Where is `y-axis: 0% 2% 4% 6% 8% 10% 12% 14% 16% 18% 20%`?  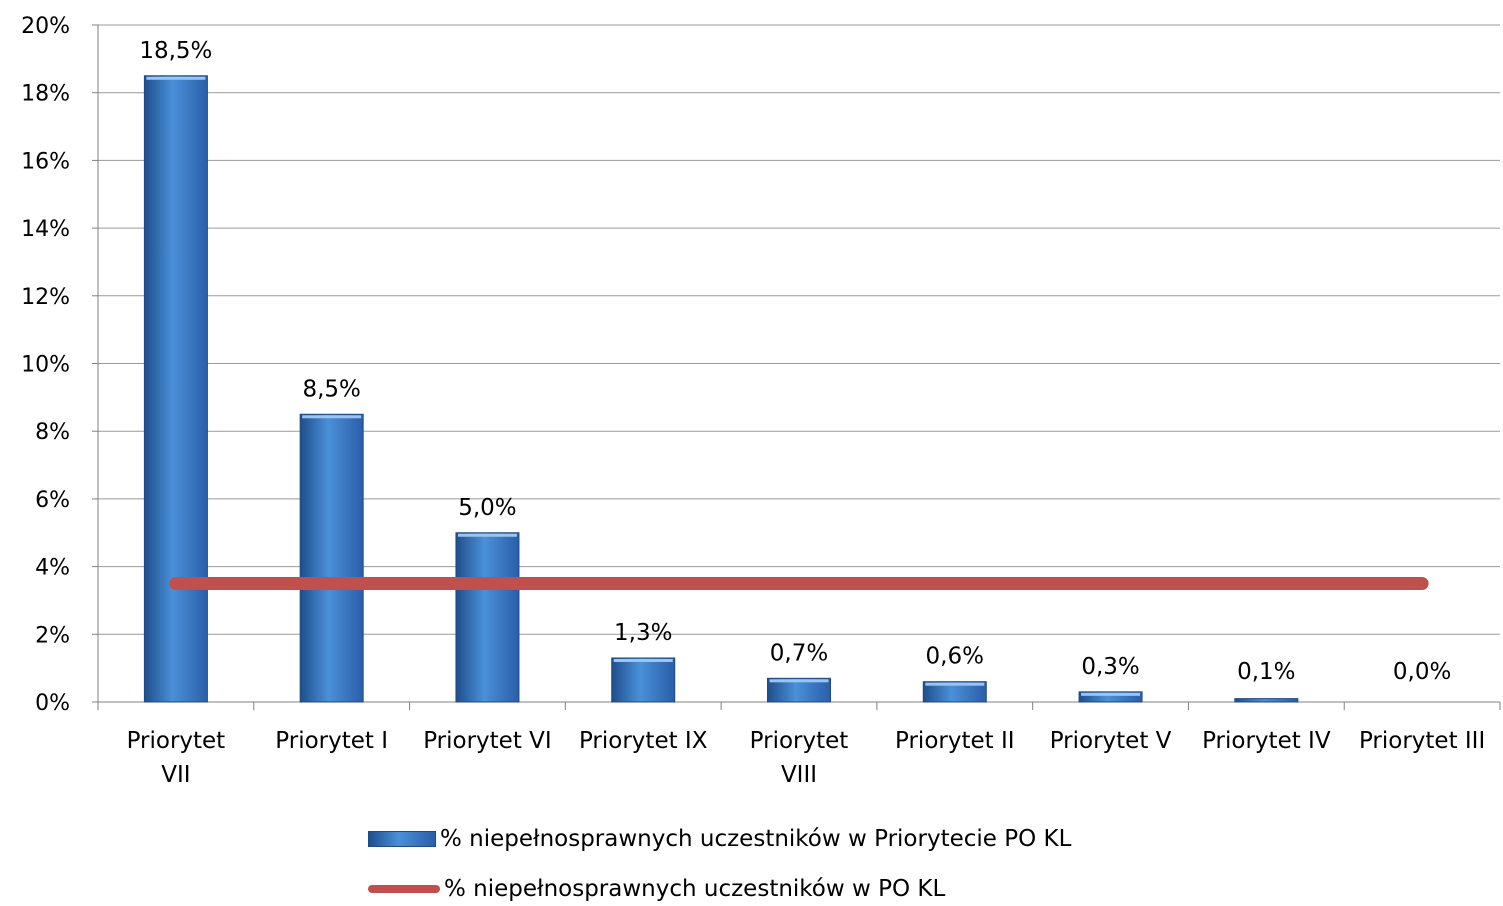
y-axis: 0% 2% 4% 6% 8% 10% 12% 14% 16% 18% 20% is located at coordinates (60, 365).